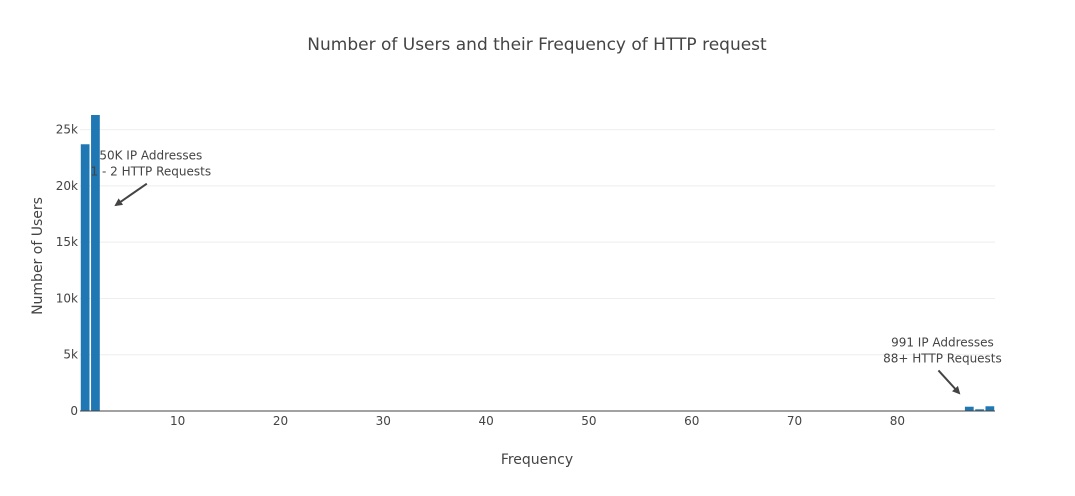 This screenshot has height=496, width=1075. Describe the element at coordinates (942, 358) in the screenshot. I see `annotation-text: 88+ HTTP Requests` at that location.